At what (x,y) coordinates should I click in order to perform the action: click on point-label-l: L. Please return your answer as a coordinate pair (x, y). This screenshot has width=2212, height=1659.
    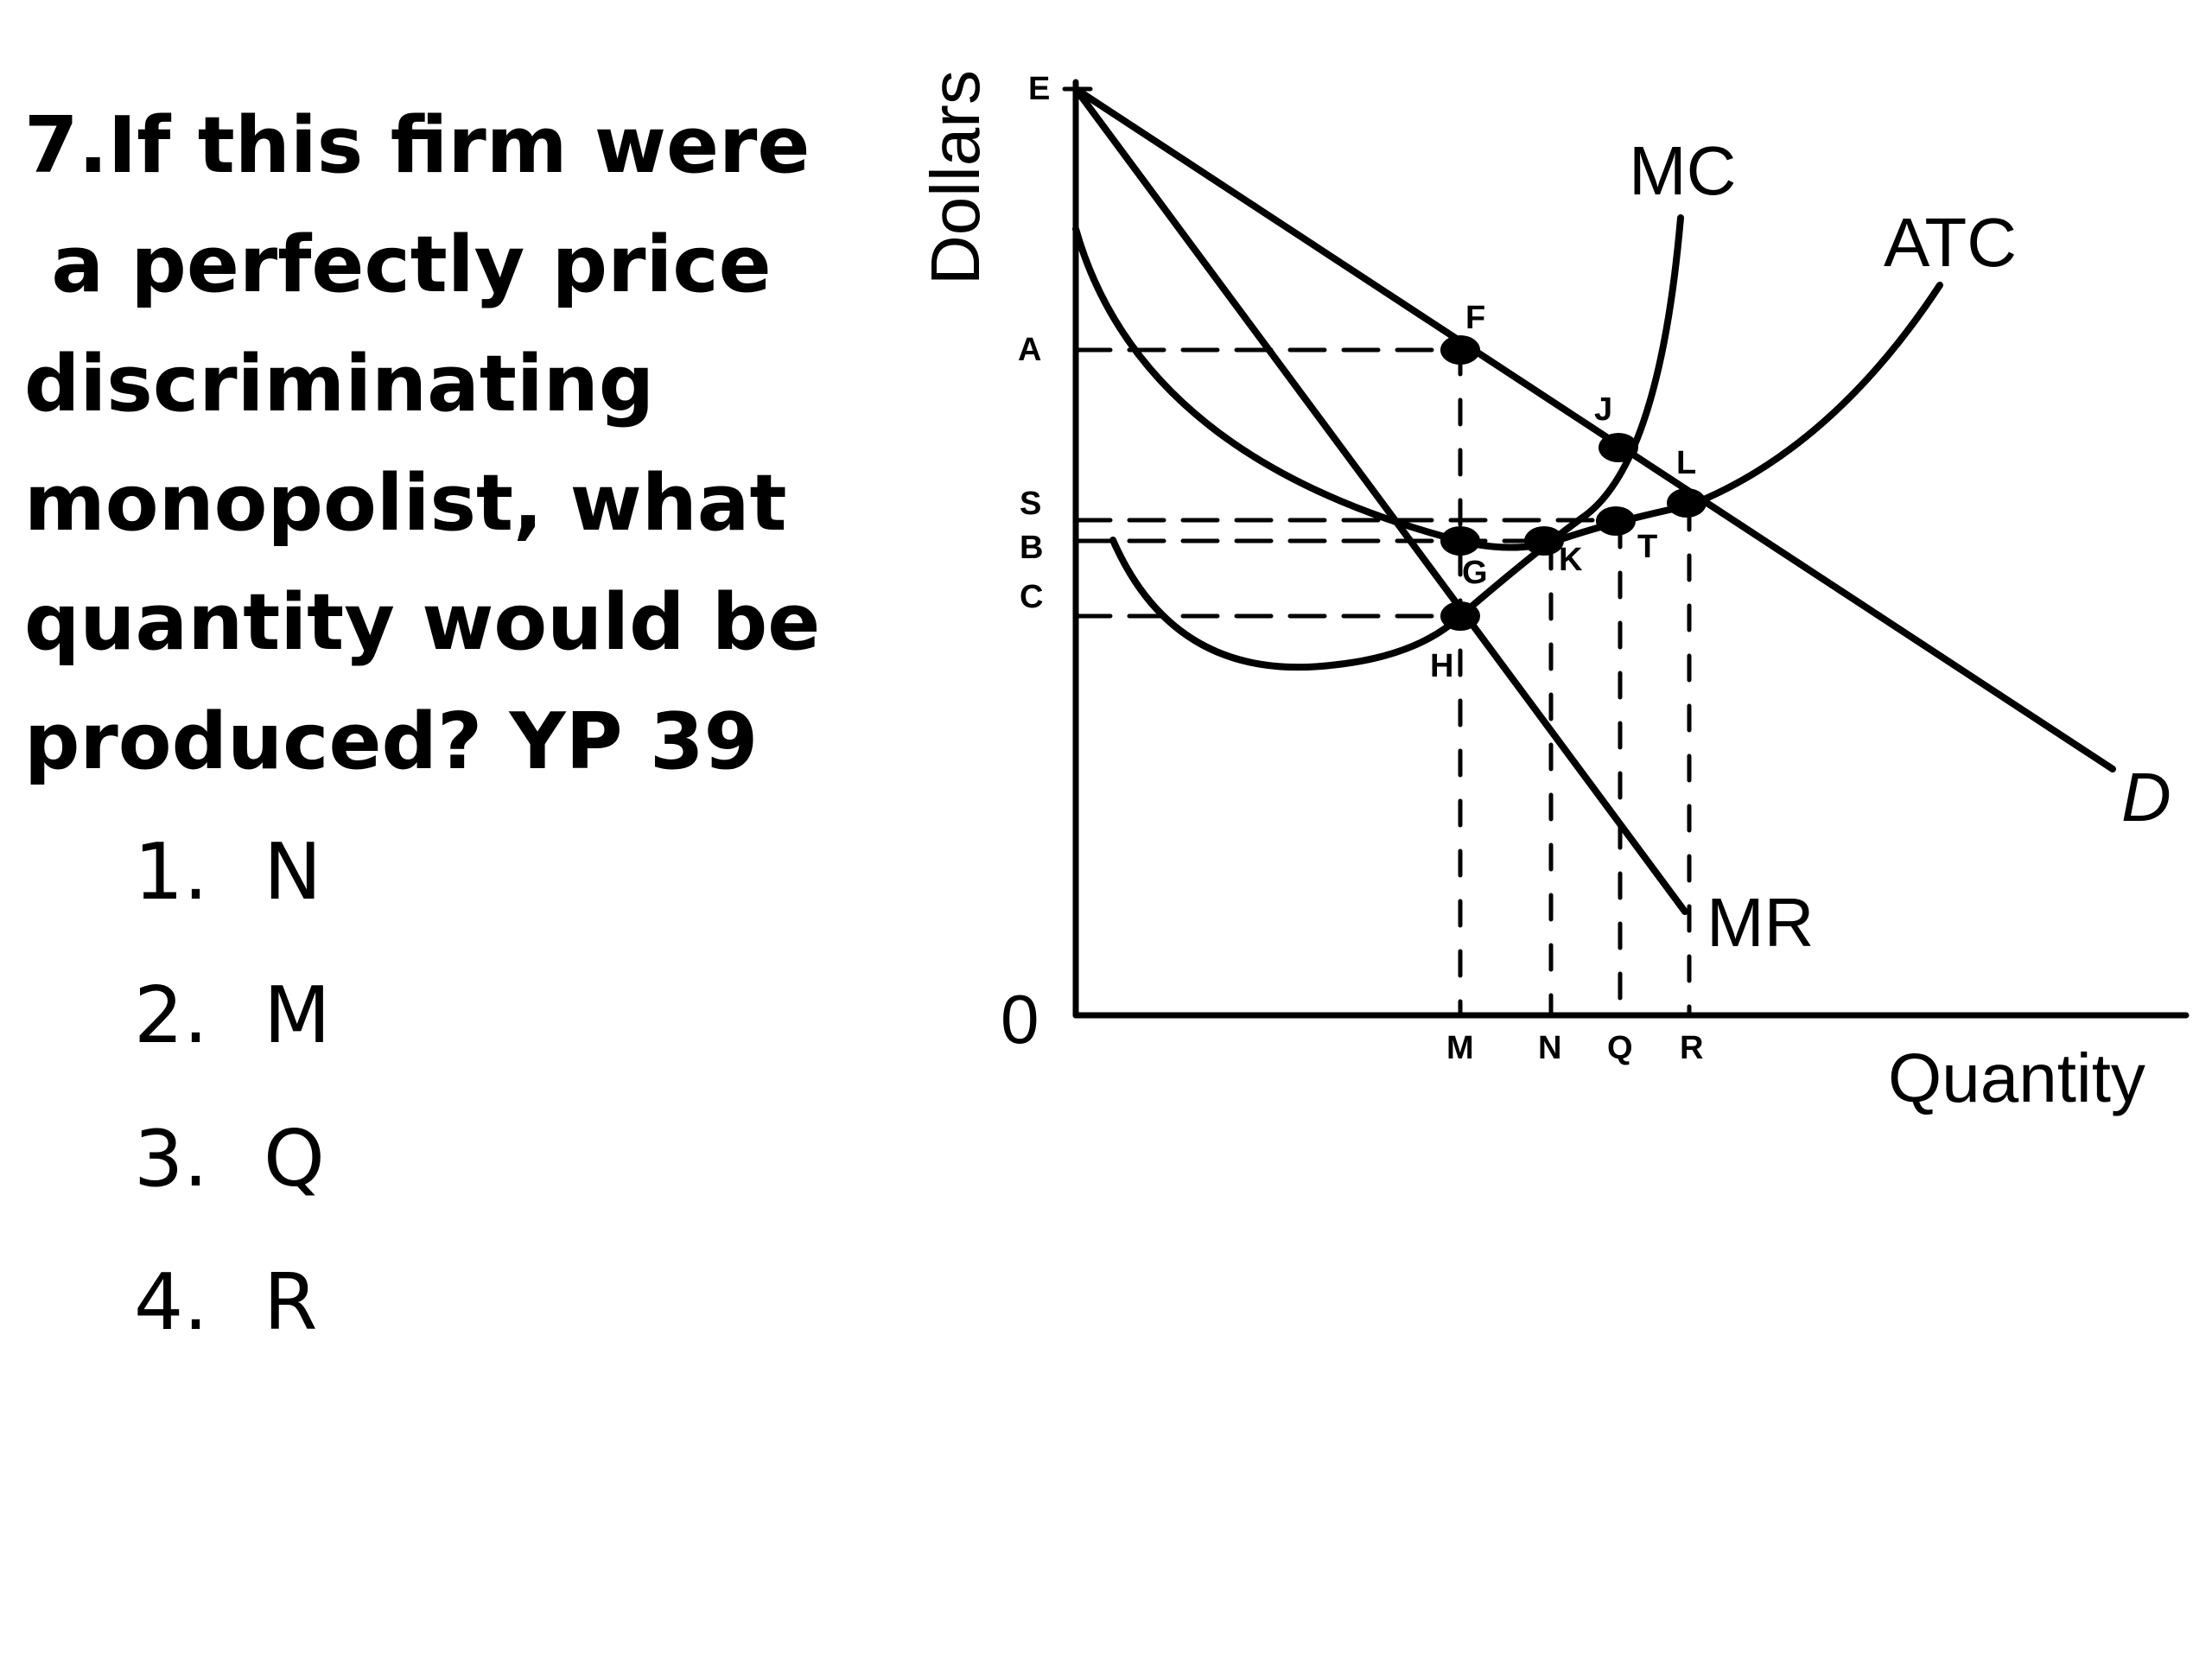
    Looking at the image, I should click on (1686, 463).